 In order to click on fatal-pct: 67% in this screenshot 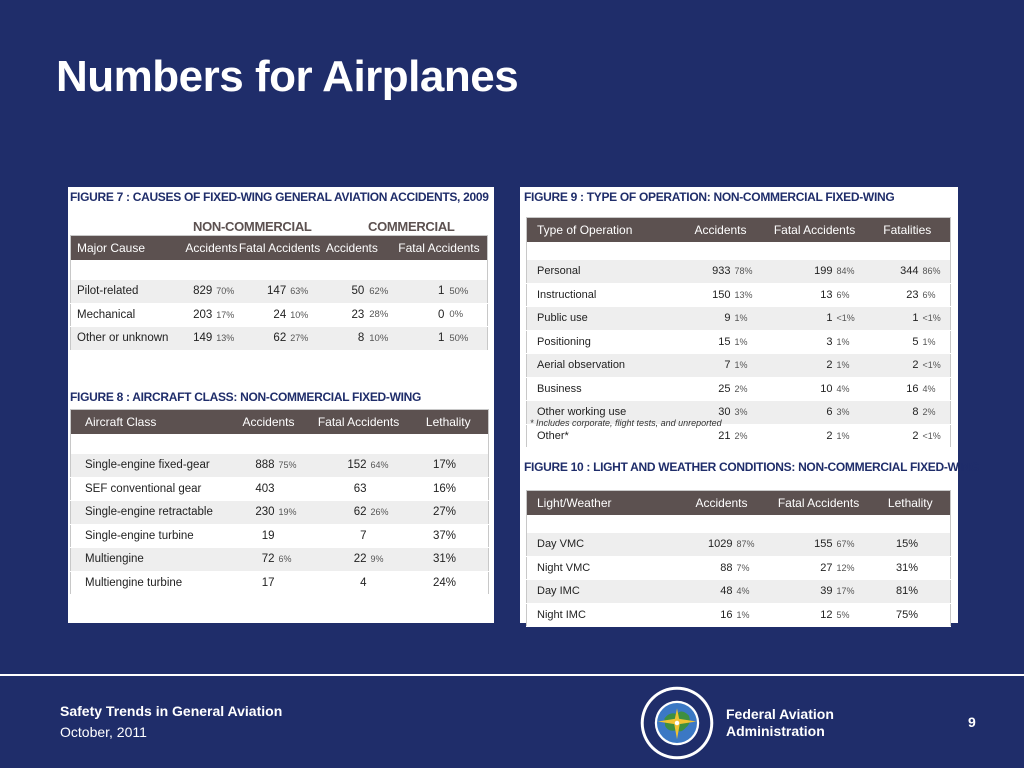, I will do `click(852, 545)`.